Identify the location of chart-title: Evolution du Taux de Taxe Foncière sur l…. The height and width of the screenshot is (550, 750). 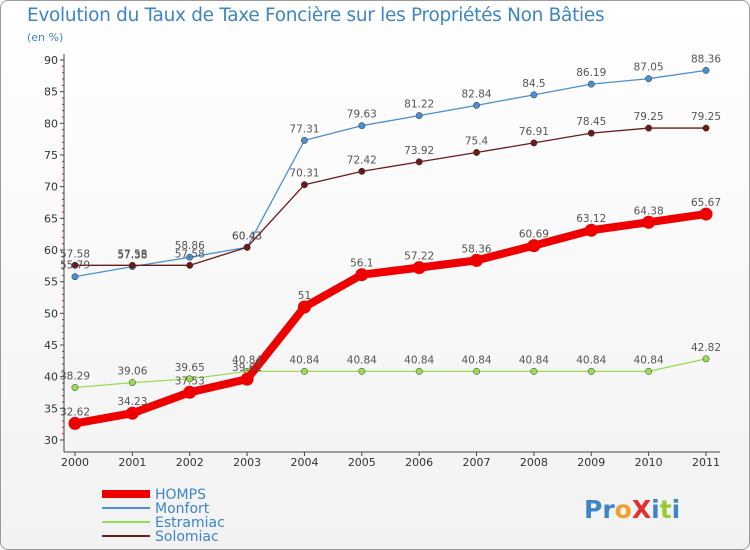
(316, 15).